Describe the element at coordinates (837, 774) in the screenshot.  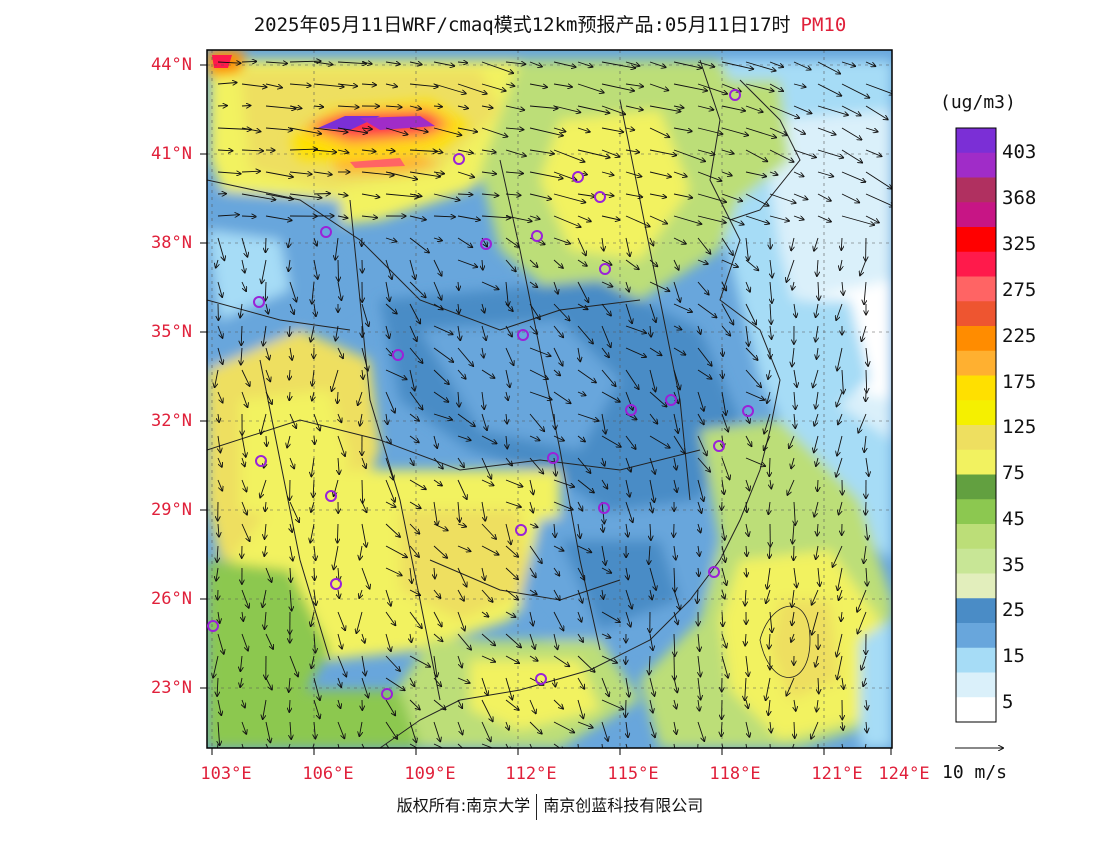
I see `lon-label: 121°E` at that location.